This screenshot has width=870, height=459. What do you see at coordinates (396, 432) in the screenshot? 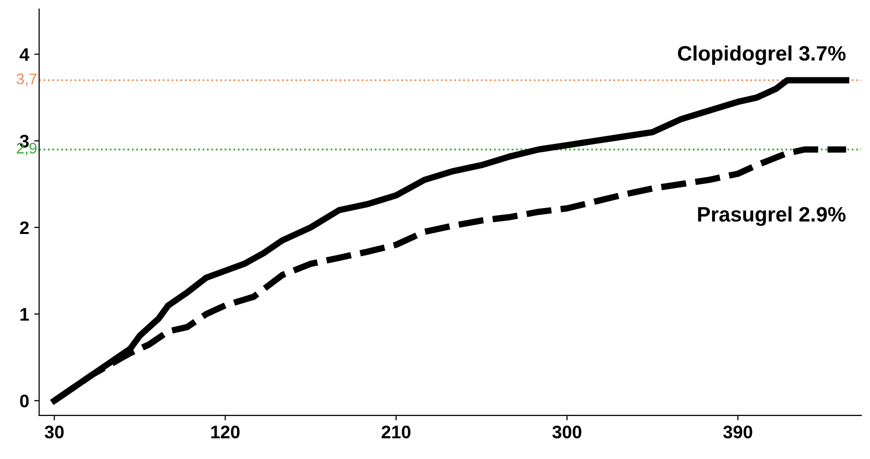
I see `x-tick-label: 210` at bounding box center [396, 432].